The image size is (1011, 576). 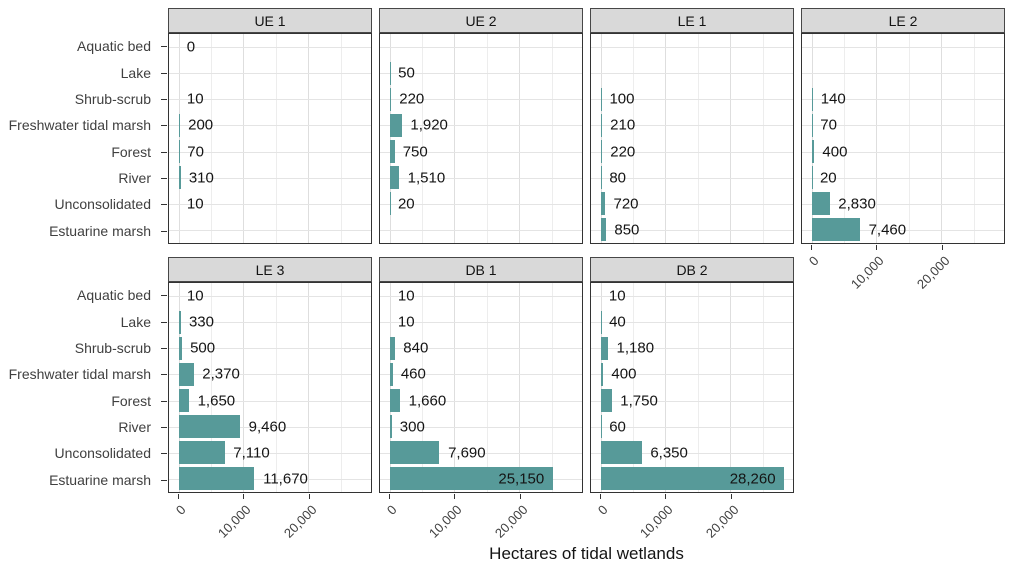 I want to click on bar-row: 310, so click(x=270, y=178).